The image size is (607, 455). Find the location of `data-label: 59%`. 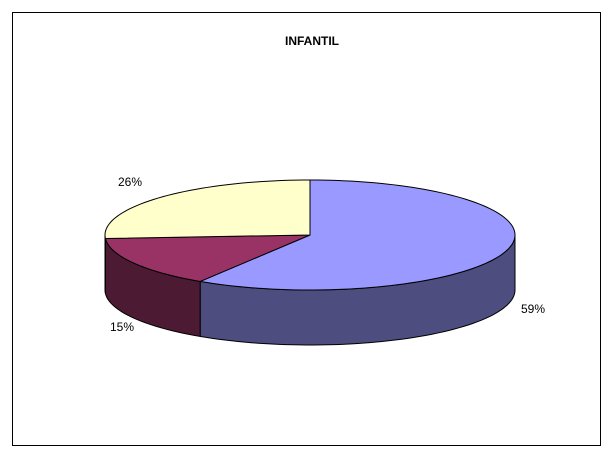

data-label: 59% is located at coordinates (533, 309).